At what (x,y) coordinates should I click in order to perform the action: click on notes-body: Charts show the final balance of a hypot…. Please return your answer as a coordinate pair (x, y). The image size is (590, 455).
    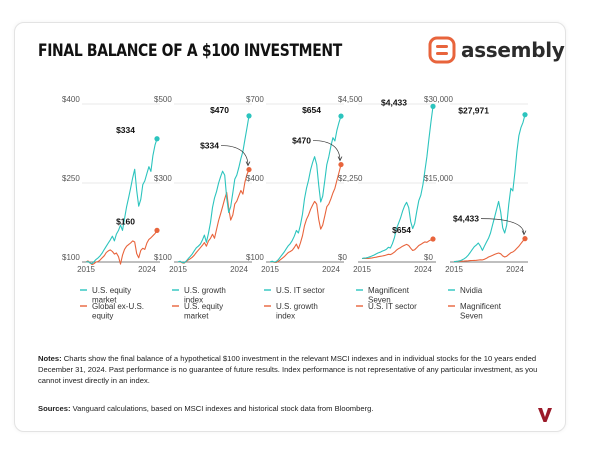
    Looking at the image, I should click on (288, 369).